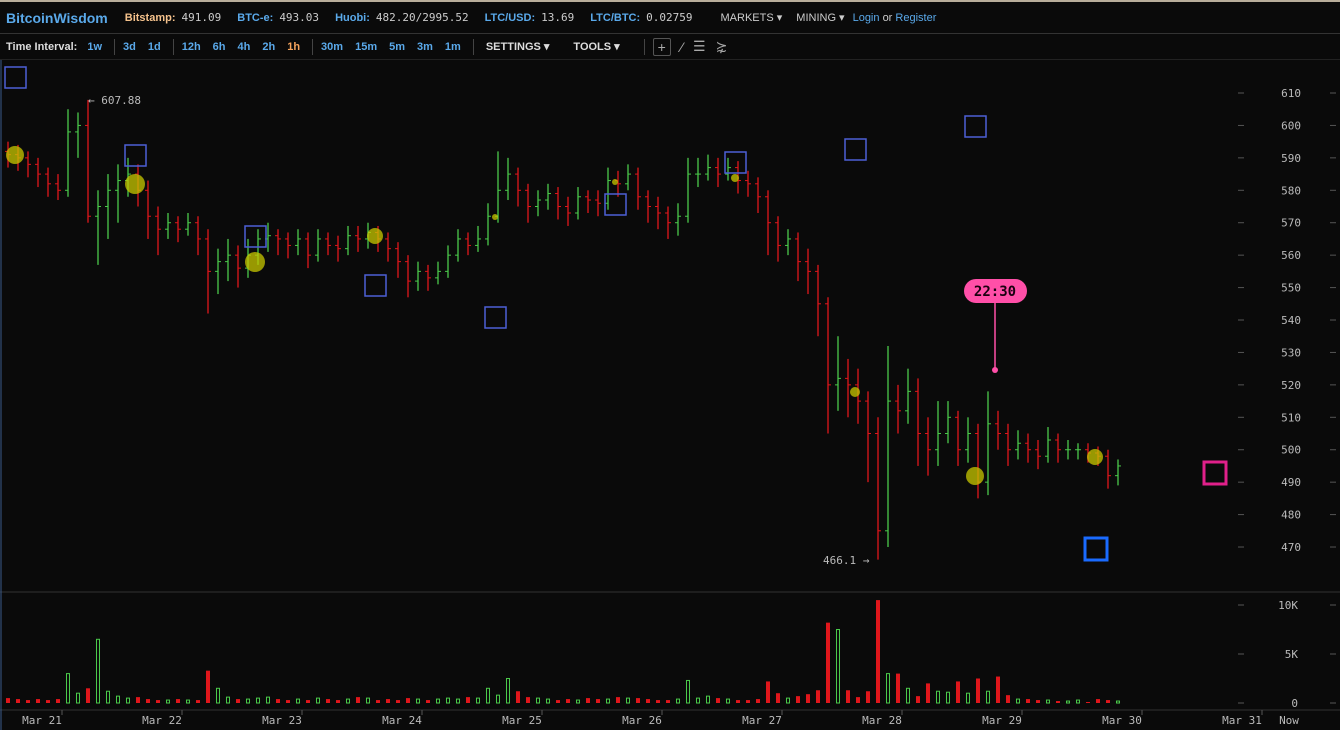 The width and height of the screenshot is (1340, 730). Describe the element at coordinates (1291, 417) in the screenshot. I see `y-tick-label: 510` at that location.